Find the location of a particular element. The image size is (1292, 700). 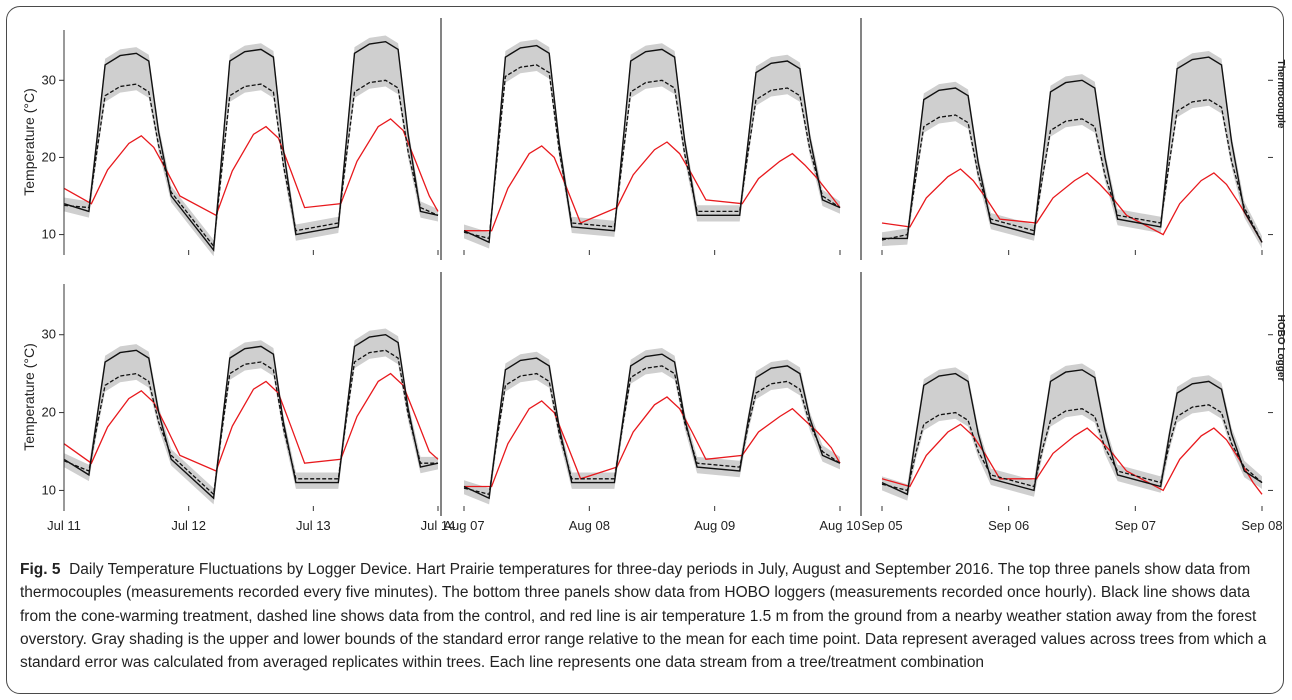

x-tick-label-4-0: Aug 07 is located at coordinates (463, 525).